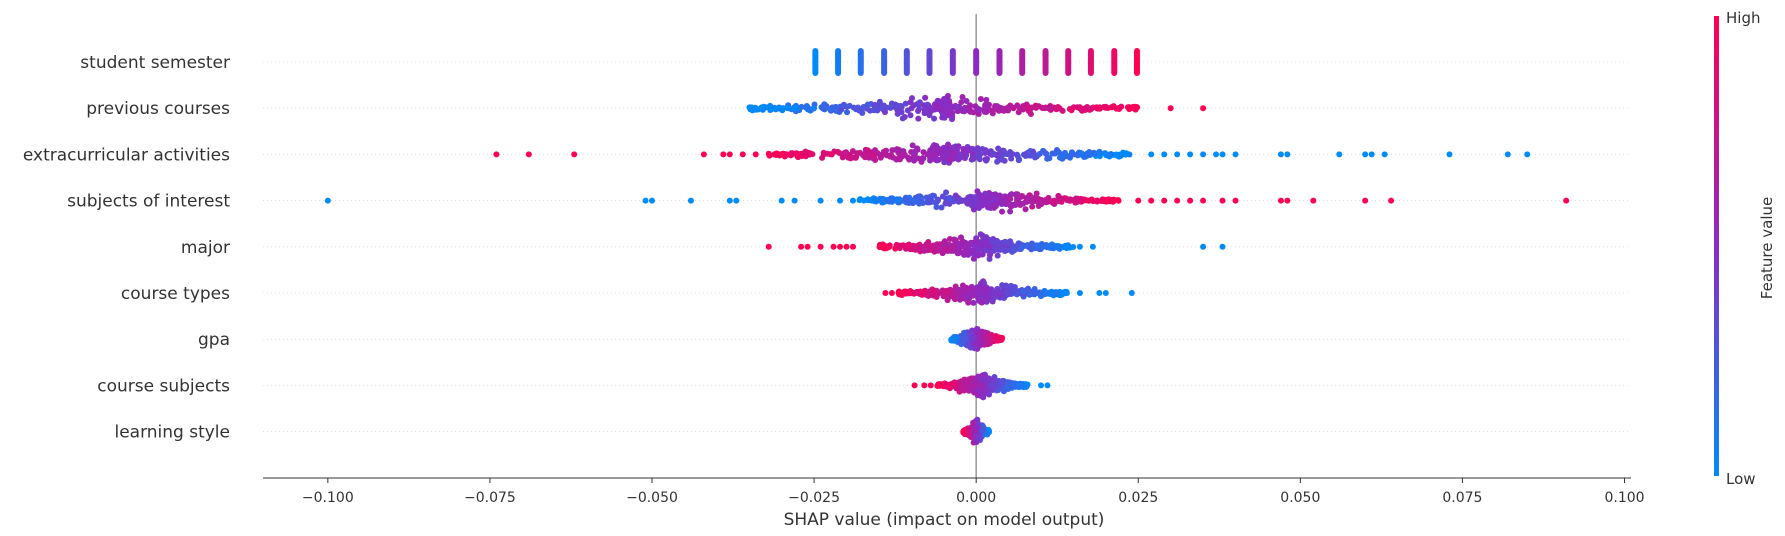  I want to click on x-tick-label: 0.000, so click(976, 498).